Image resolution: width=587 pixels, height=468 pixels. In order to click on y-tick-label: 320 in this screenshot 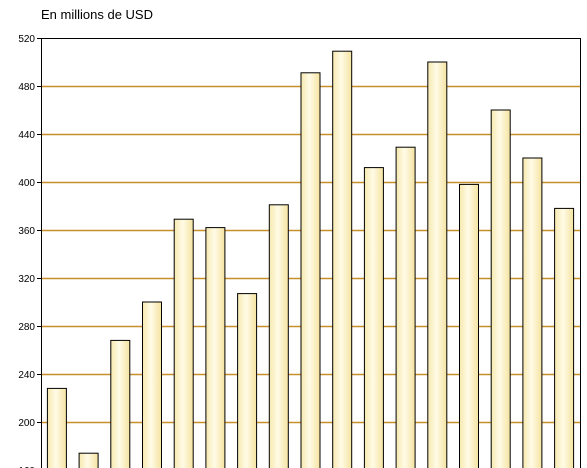, I will do `click(26, 279)`.